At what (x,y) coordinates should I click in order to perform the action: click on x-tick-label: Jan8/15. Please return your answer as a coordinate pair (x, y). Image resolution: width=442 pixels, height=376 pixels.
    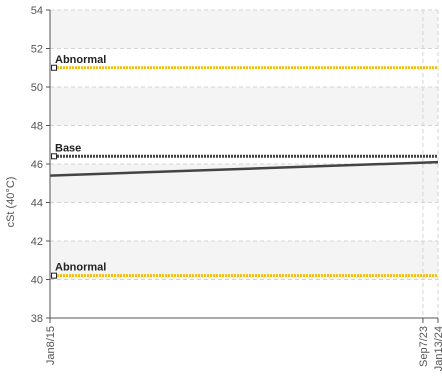
    Looking at the image, I should click on (51, 345).